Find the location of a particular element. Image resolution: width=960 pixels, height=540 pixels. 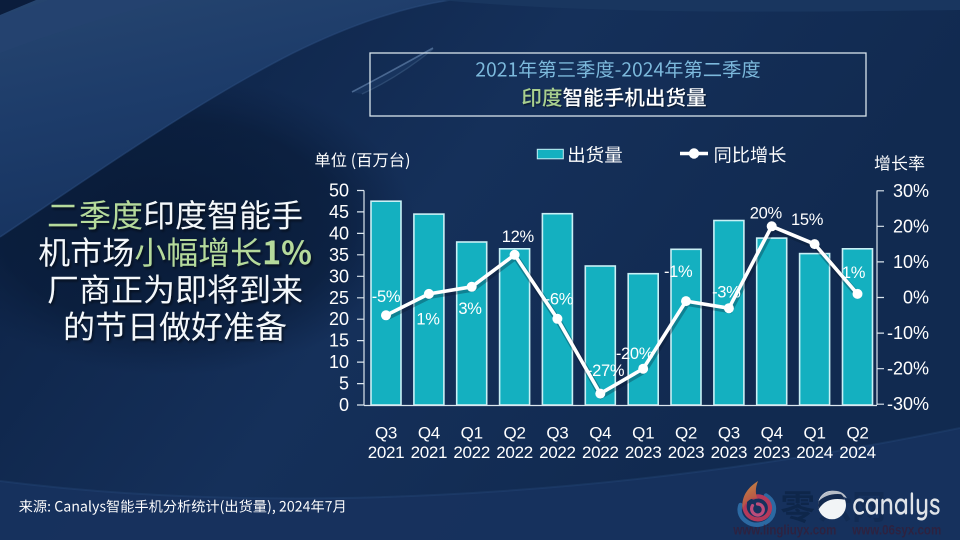

svg-text: 3% is located at coordinates (470, 309).